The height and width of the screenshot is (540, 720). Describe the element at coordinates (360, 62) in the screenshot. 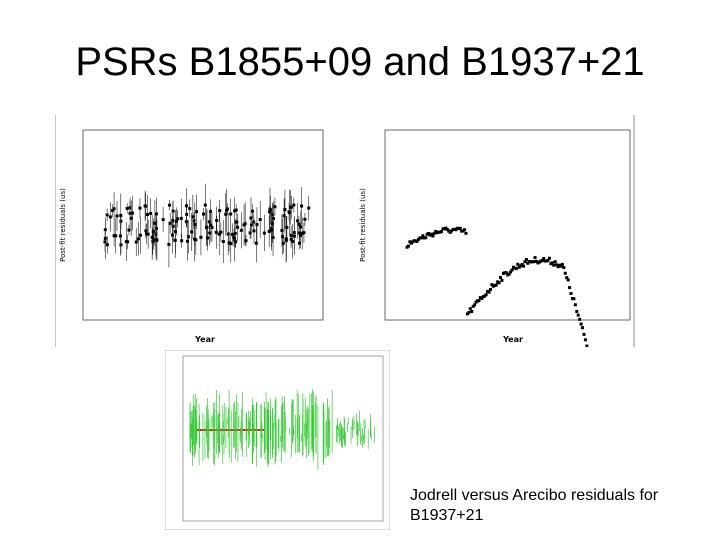

I see `slide-title: PSRs B1855+09 and B1937+21` at that location.